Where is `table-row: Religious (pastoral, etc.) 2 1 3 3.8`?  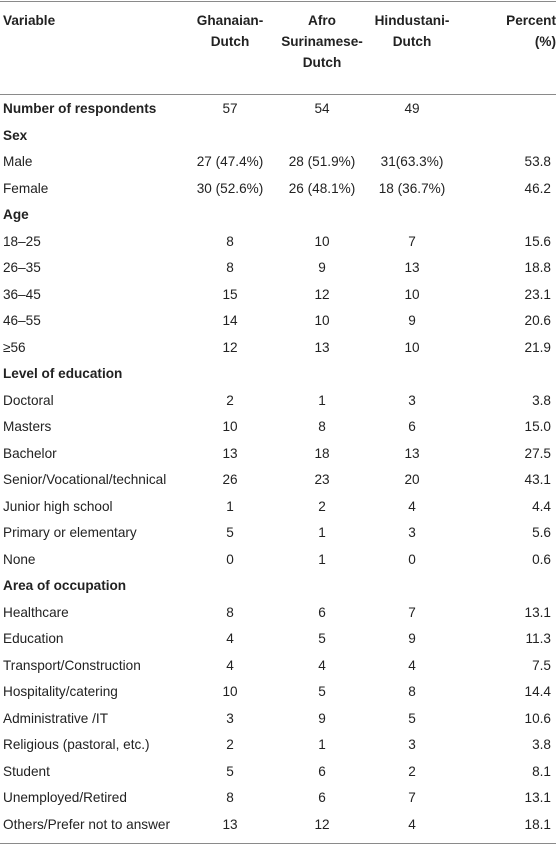 table-row: Religious (pastoral, etc.) 2 1 3 3.8 is located at coordinates (278, 745).